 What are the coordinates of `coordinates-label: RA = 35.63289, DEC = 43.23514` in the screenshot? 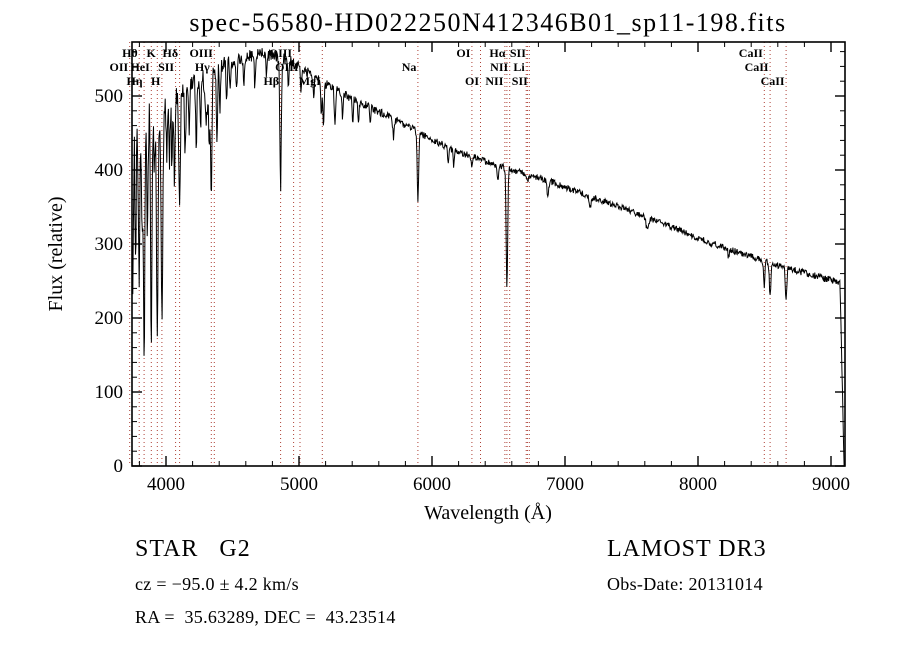 It's located at (265, 617).